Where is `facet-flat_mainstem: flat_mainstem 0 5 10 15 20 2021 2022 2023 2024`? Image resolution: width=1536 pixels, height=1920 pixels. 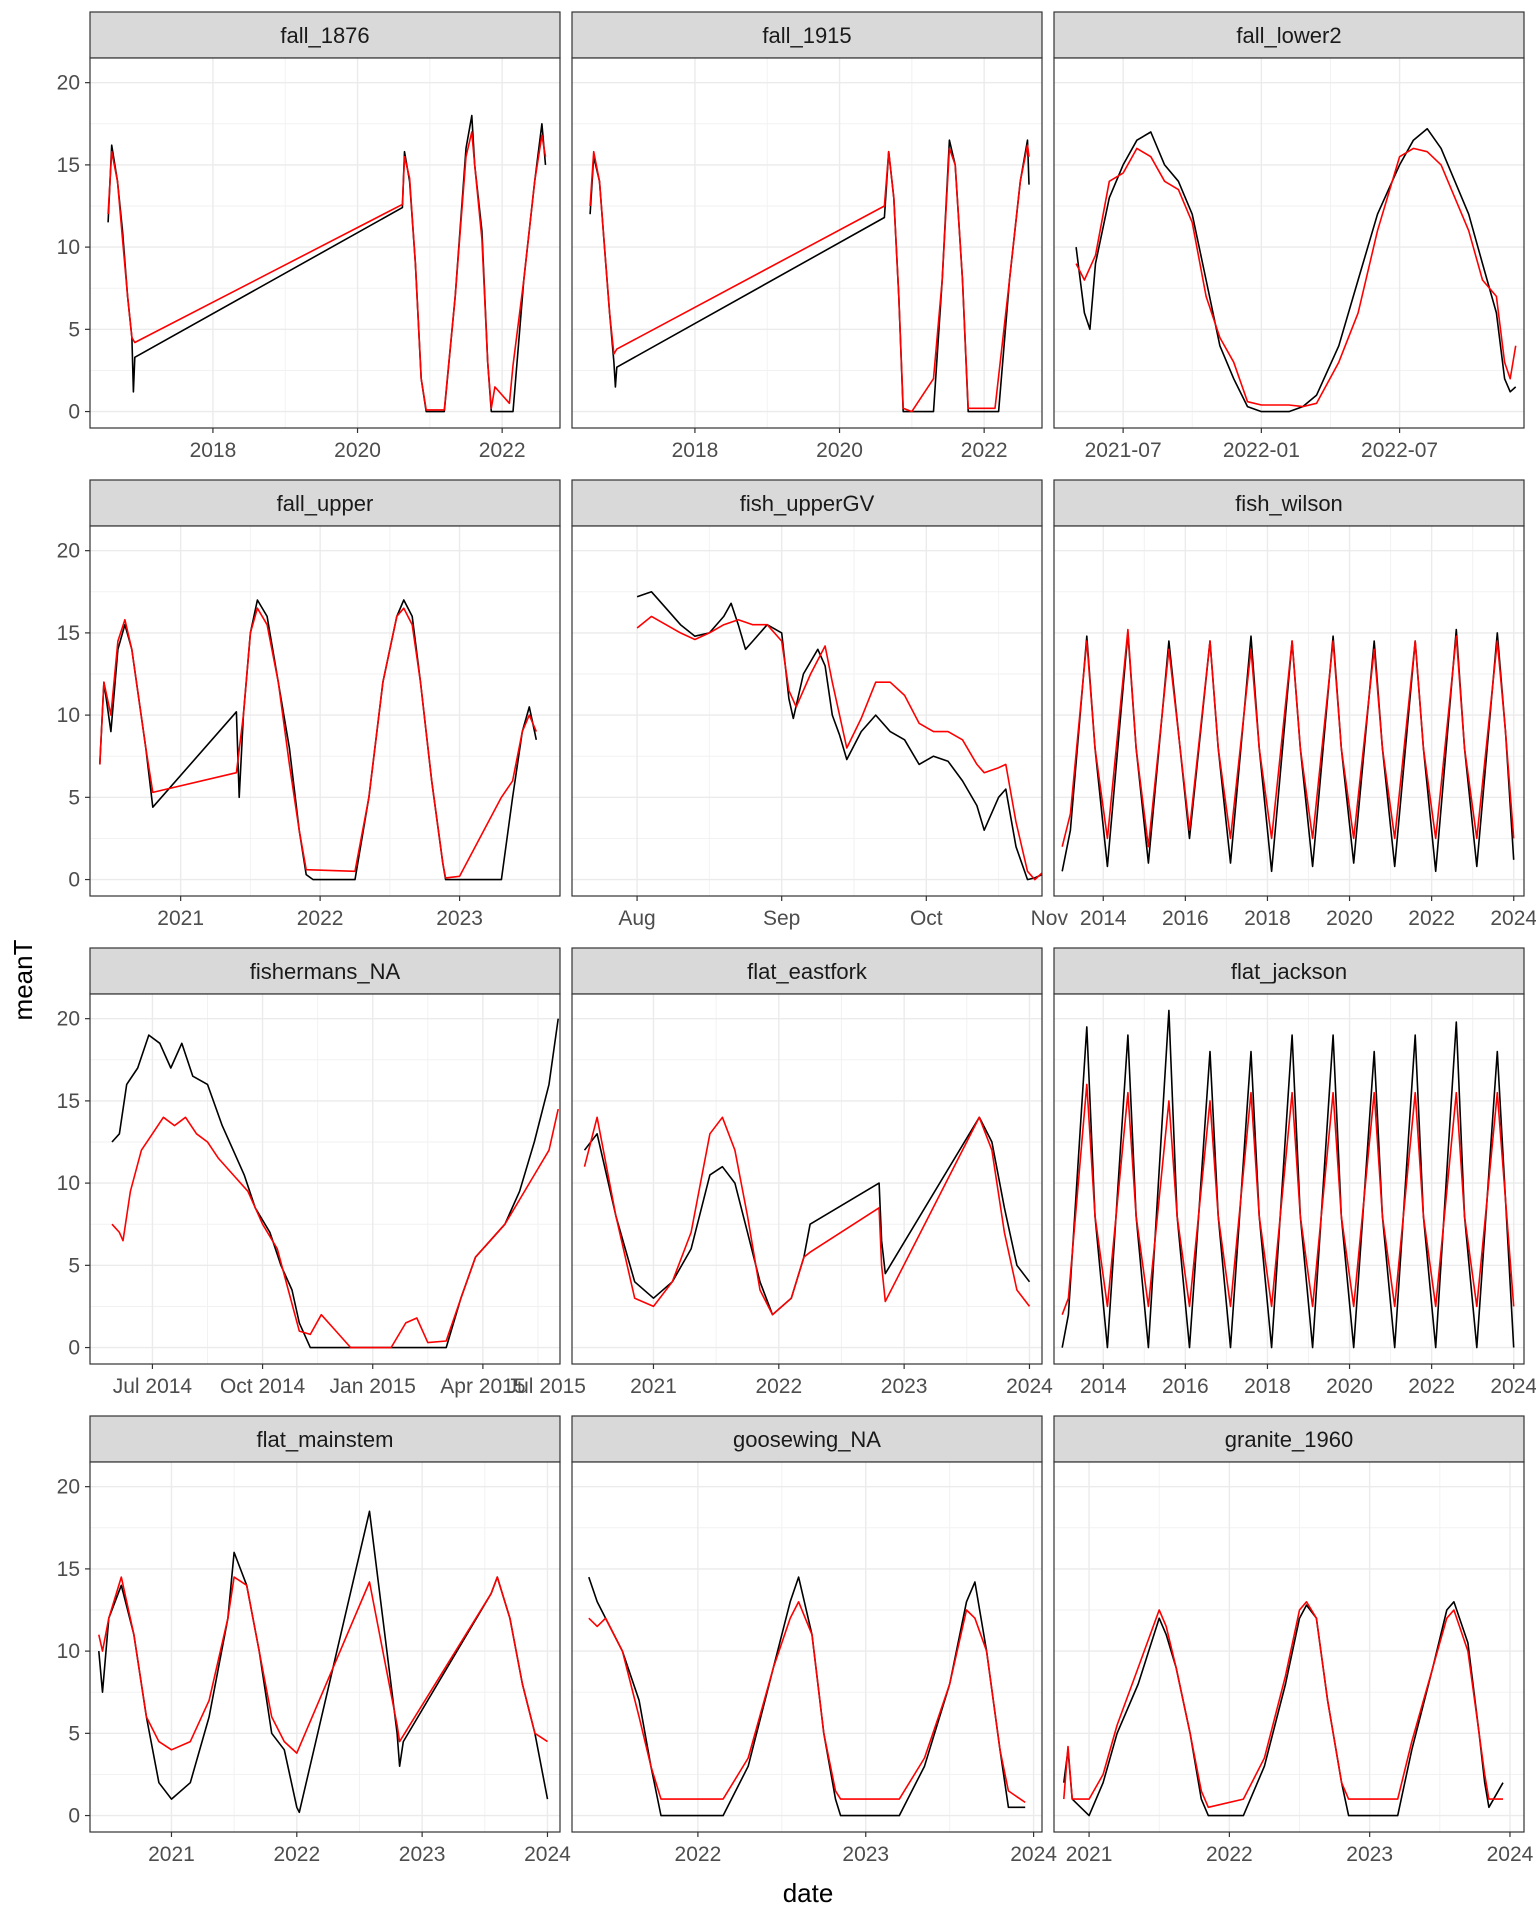
facet-flat_mainstem: flat_mainstem 0 5 10 15 20 2021 2022 2023 2024 is located at coordinates (314, 1640).